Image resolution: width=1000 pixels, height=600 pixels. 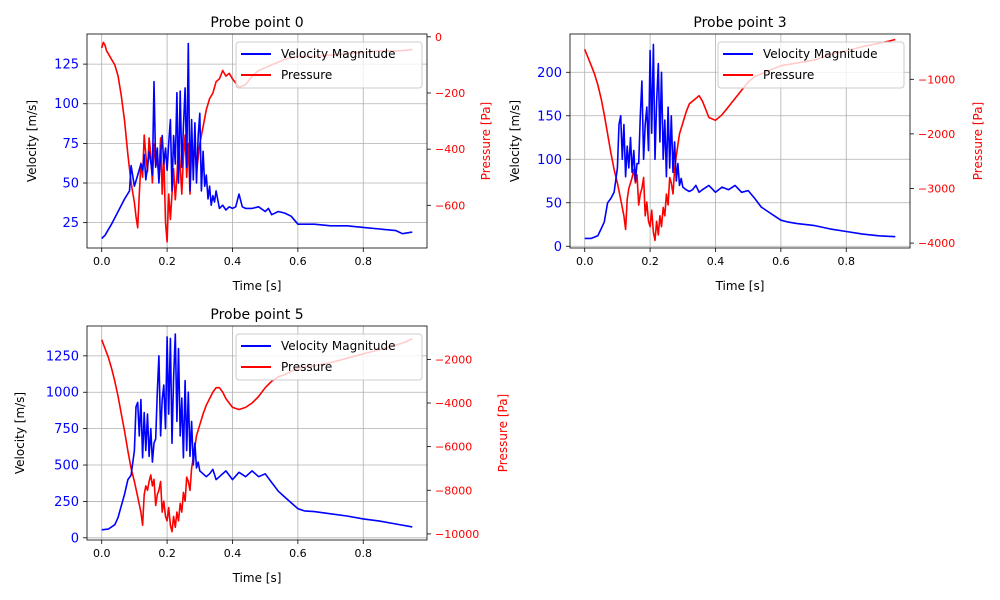 What do you see at coordinates (66, 429) in the screenshot?
I see `y-tick-label: 750` at bounding box center [66, 429].